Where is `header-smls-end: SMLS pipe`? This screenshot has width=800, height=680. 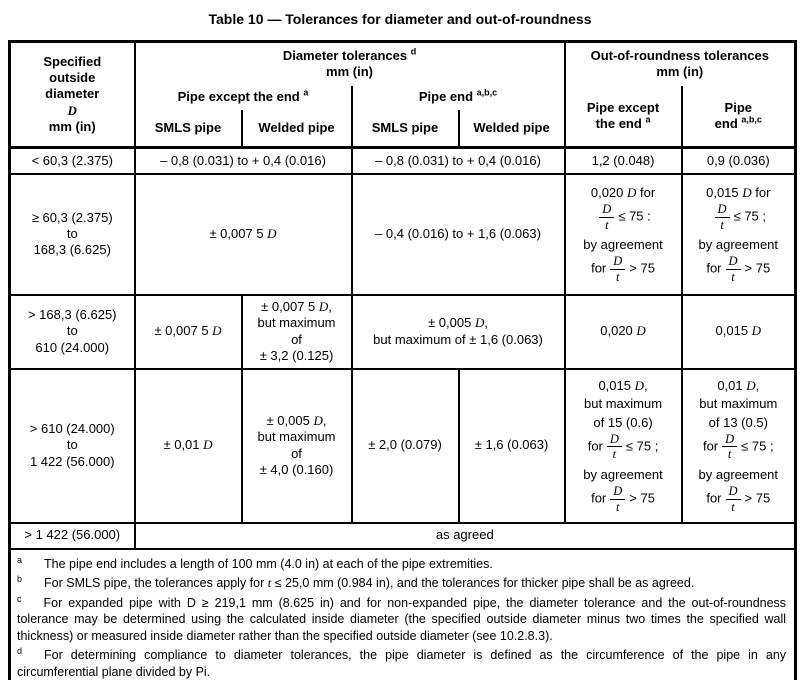 header-smls-end: SMLS pipe is located at coordinates (405, 129).